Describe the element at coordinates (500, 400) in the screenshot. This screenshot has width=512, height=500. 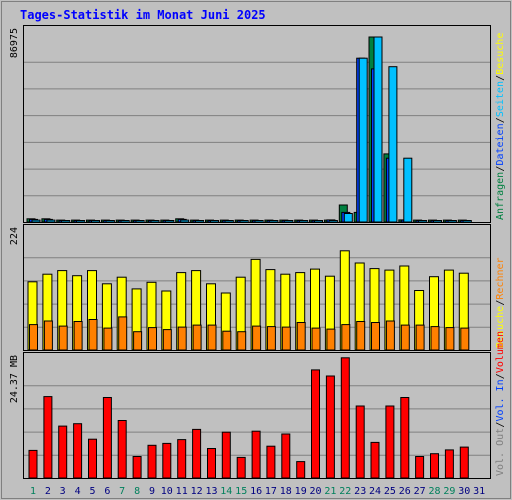
I see `legend-label-vol-in: Vol. In` at that location.